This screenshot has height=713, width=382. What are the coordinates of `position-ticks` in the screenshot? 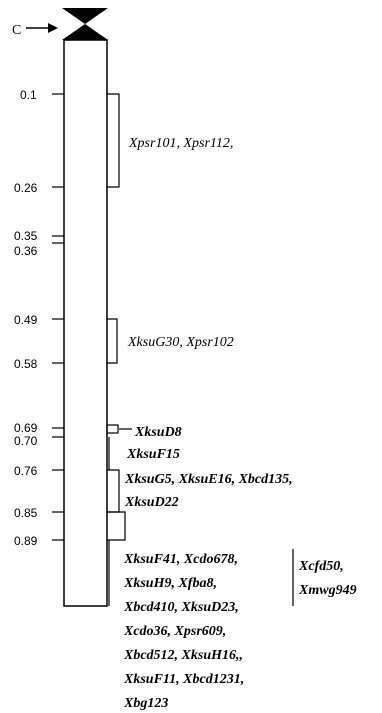 It's located at (58, 317).